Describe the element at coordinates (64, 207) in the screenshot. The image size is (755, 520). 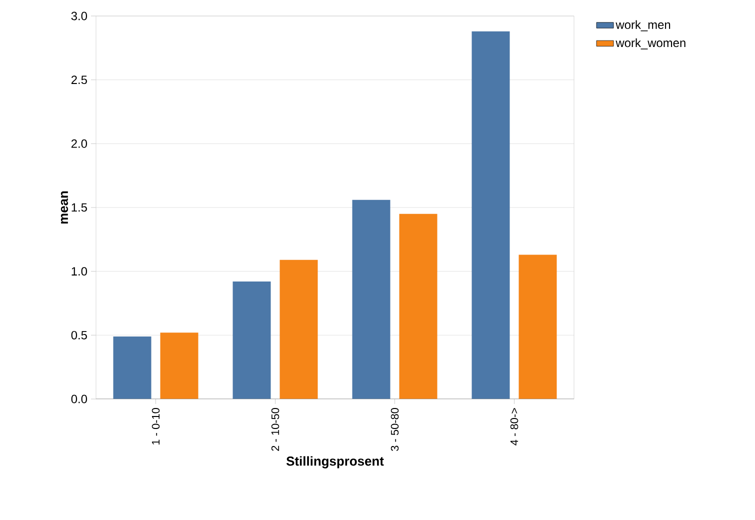
I see `y-axis-title: mean` at that location.